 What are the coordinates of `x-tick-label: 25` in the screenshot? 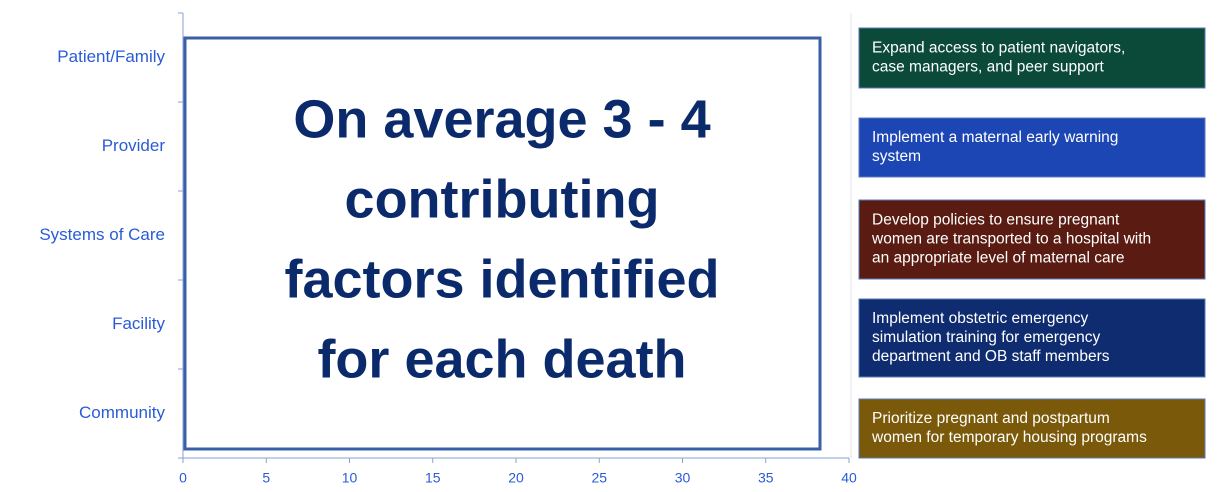 It's located at (599, 478).